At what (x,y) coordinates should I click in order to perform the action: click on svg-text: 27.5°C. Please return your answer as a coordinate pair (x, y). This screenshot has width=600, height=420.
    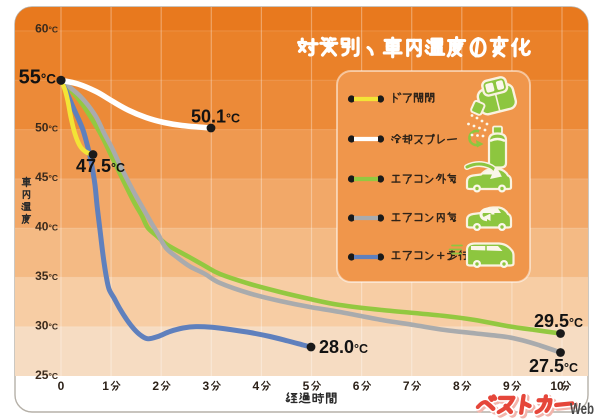
    Looking at the image, I should click on (553, 366).